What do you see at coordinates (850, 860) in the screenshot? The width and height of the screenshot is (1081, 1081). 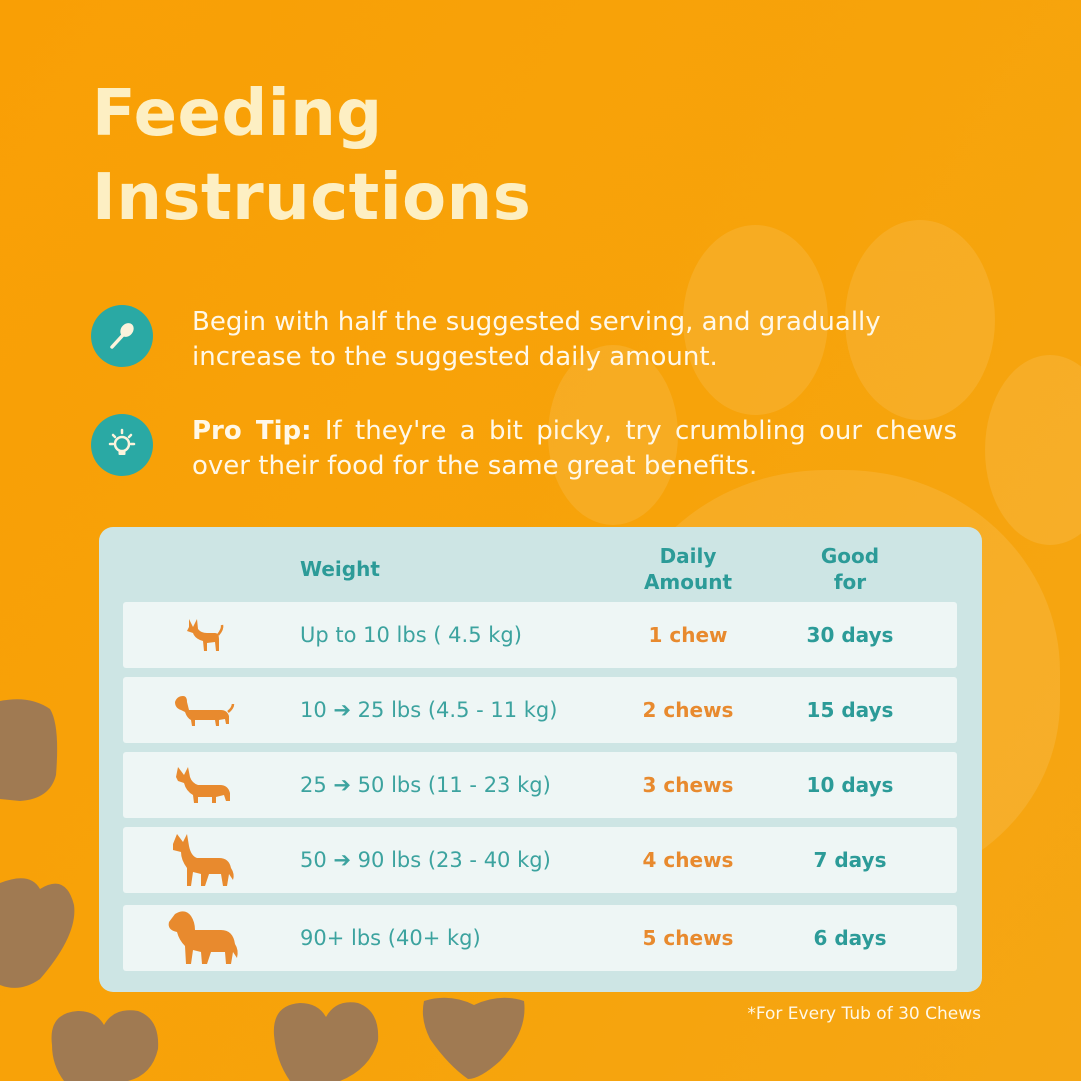 I see `duration-cell: 7 days` at bounding box center [850, 860].